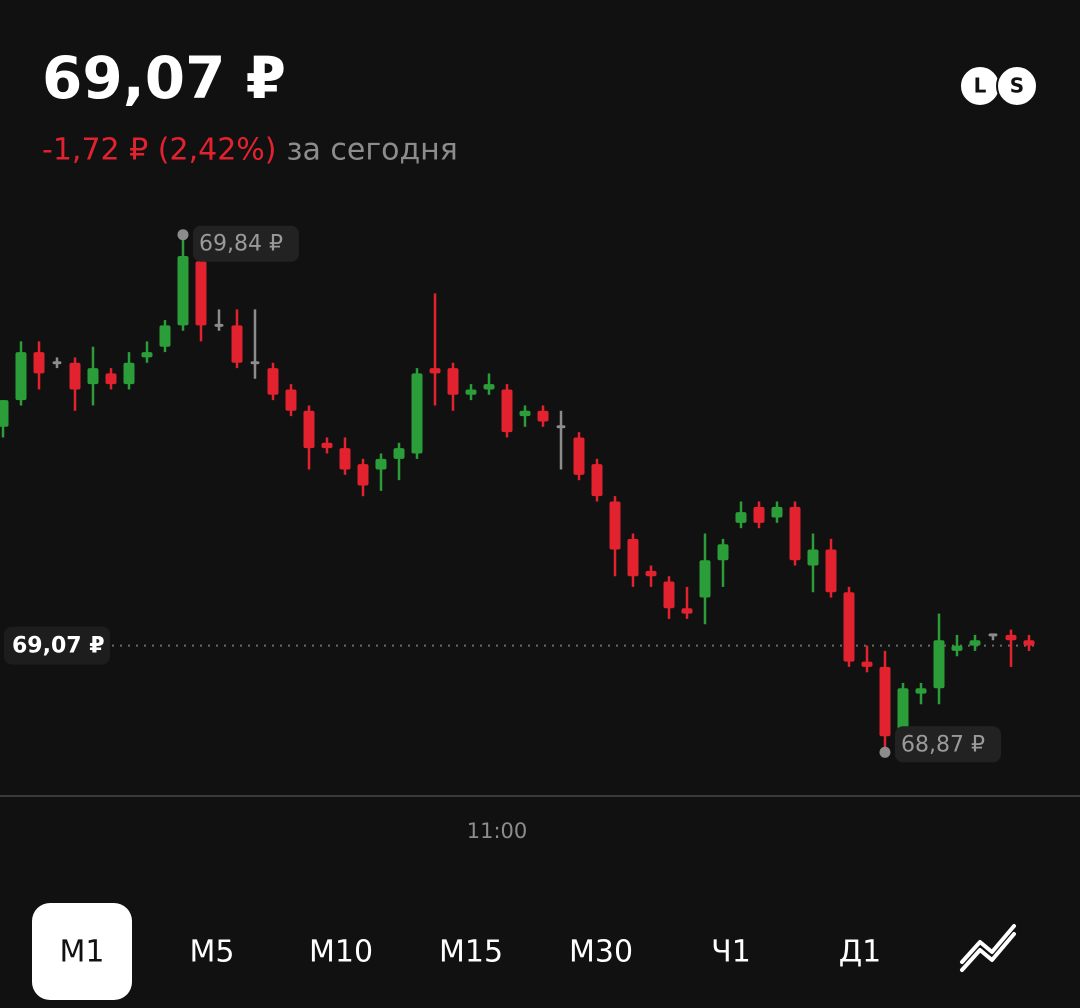 The width and height of the screenshot is (1080, 1008). What do you see at coordinates (164, 78) in the screenshot?
I see `price: 69,07 ₽` at bounding box center [164, 78].